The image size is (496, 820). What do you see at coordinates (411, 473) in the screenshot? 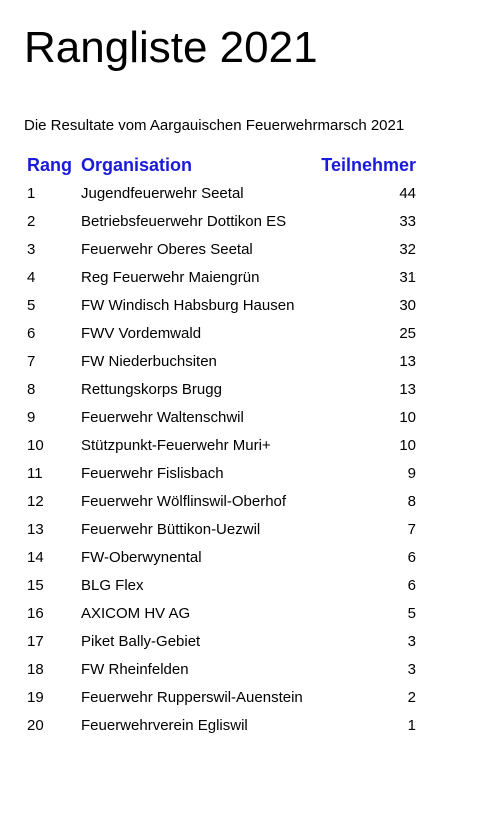
I see `participants-cell: 9` at bounding box center [411, 473].